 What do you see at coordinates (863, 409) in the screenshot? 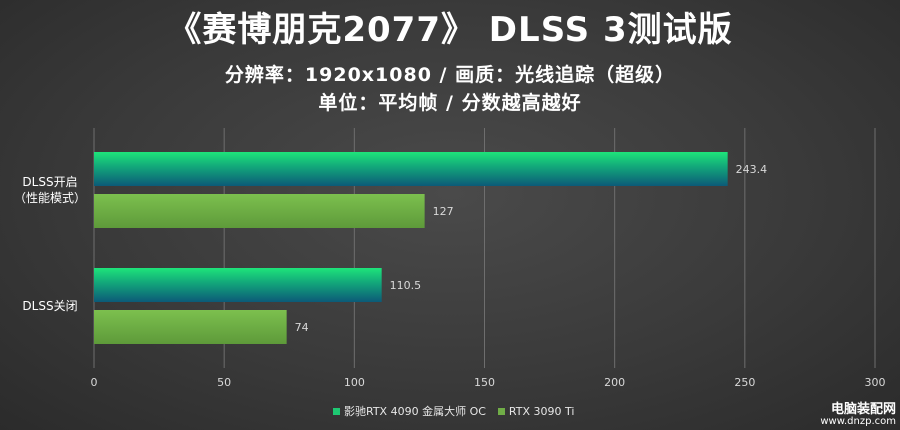
I see `watermark-site-name: 电脑装配网` at bounding box center [863, 409].